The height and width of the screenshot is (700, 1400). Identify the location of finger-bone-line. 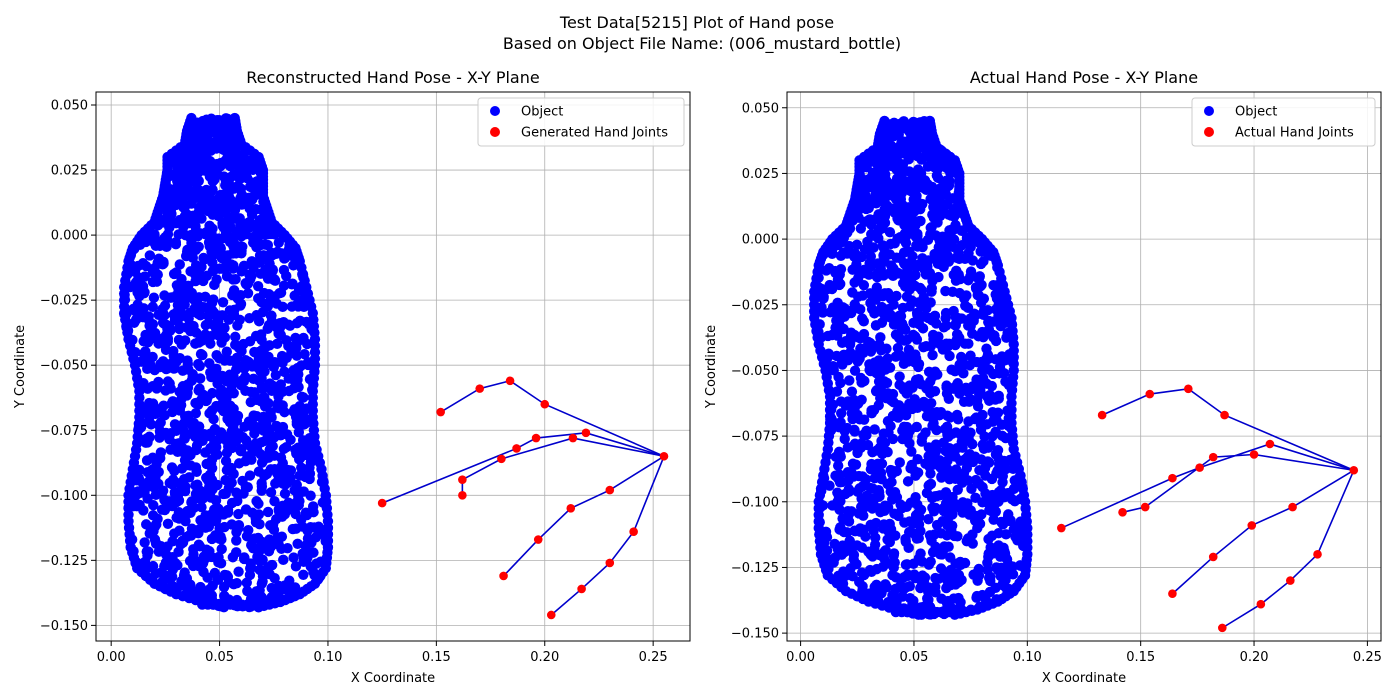
(1288, 549).